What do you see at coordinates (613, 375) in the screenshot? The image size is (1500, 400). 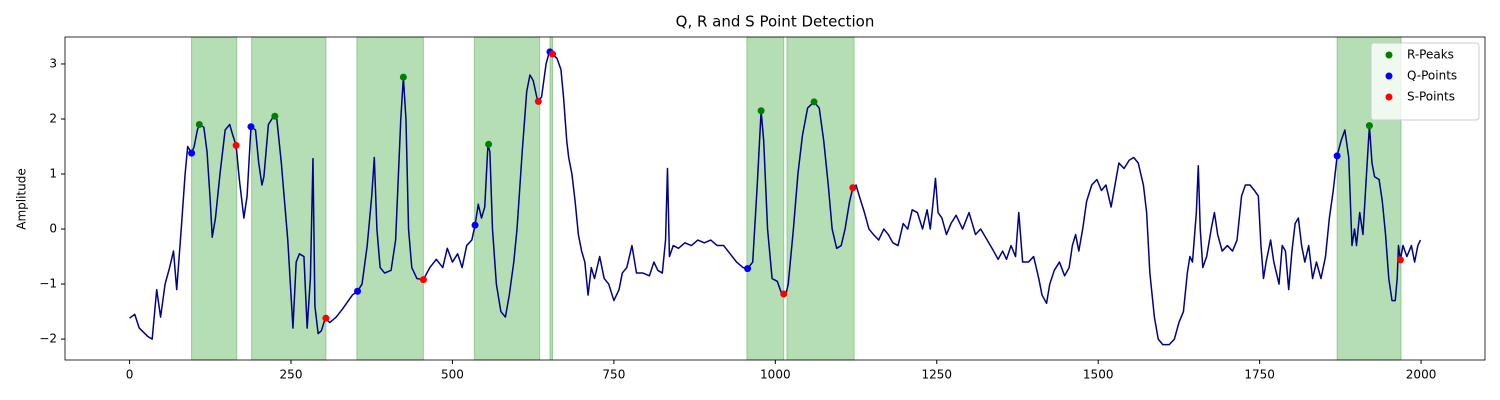 I see `x-tick-label: 750` at bounding box center [613, 375].